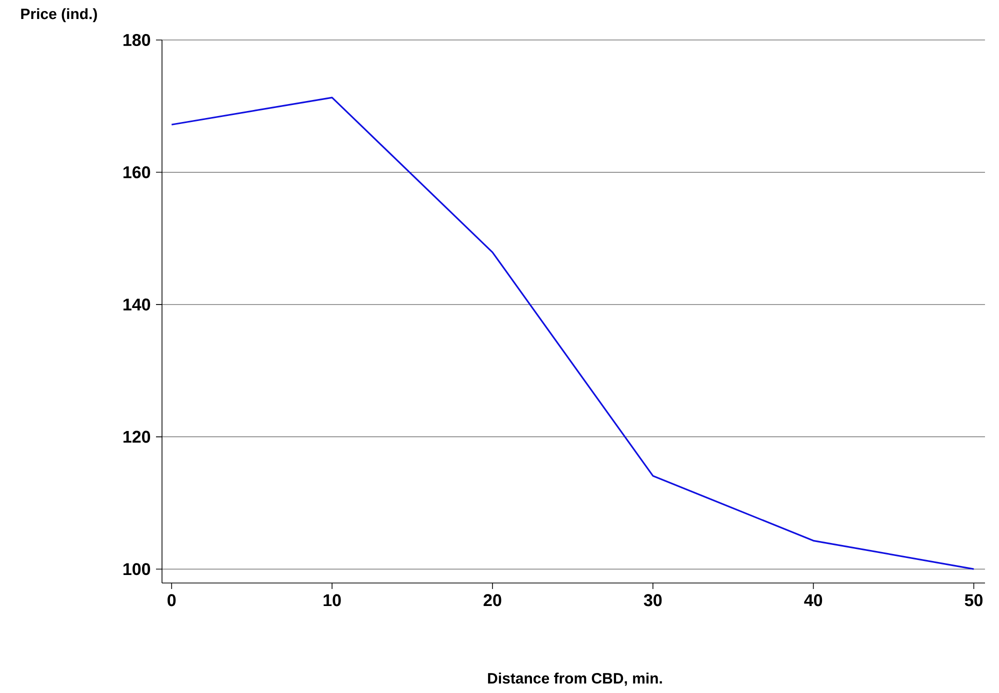 The height and width of the screenshot is (693, 999). I want to click on y-tick-label: 100, so click(137, 569).